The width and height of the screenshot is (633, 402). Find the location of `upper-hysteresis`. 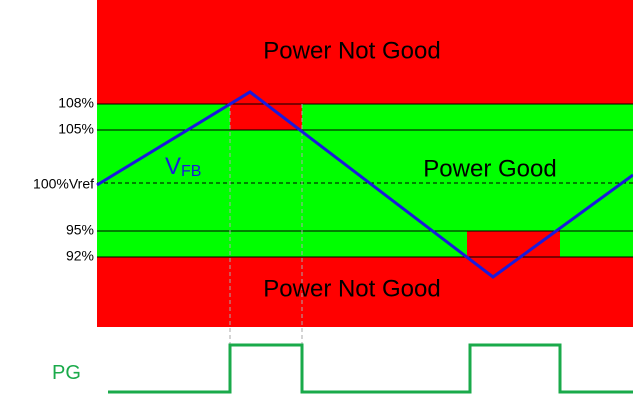

upper-hysteresis is located at coordinates (266, 117).